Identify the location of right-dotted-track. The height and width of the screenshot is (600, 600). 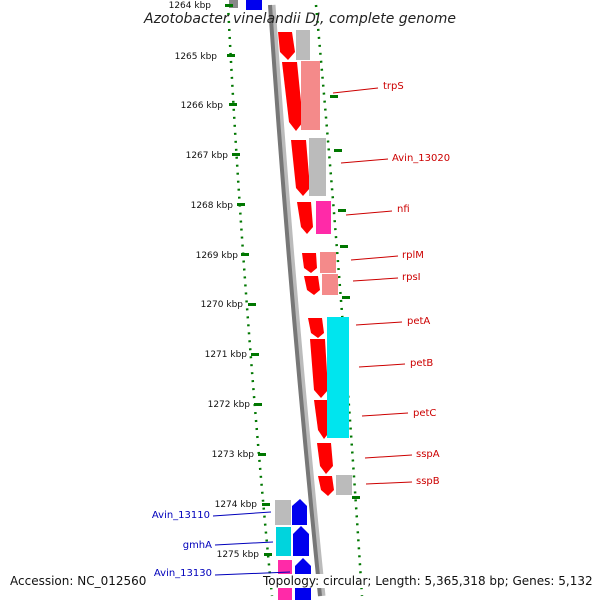
(339, 300).